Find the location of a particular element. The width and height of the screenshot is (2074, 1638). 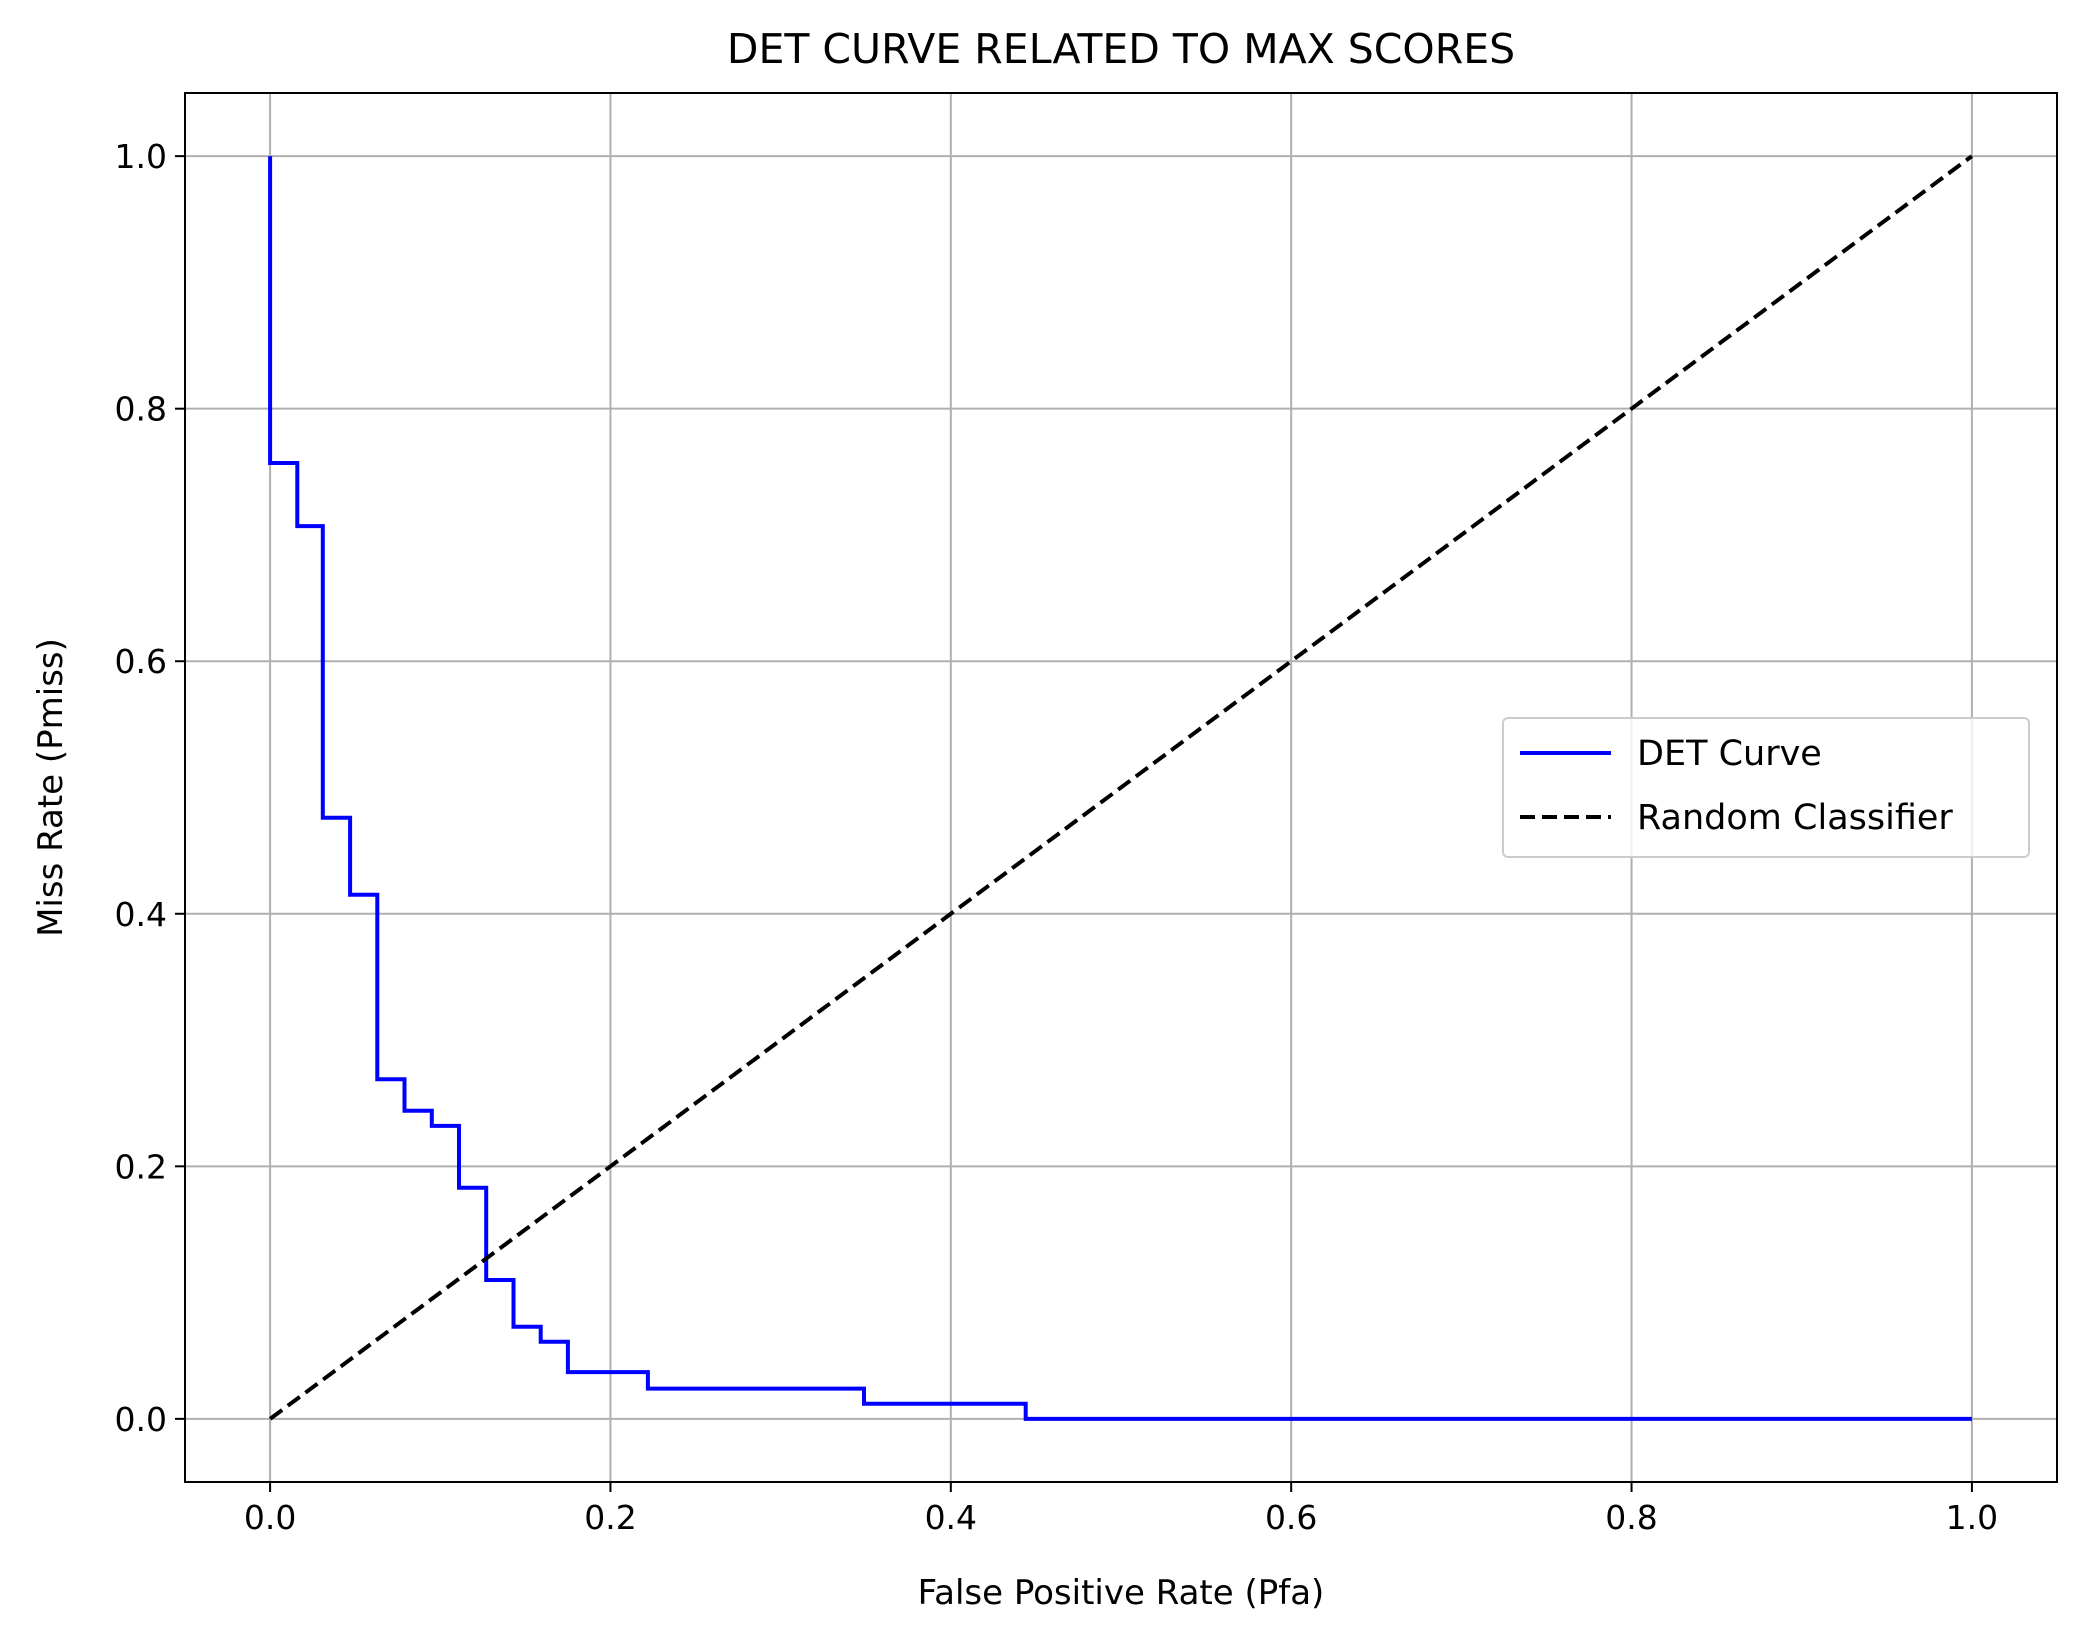

x-tick-label: 0.4 is located at coordinates (951, 1517).